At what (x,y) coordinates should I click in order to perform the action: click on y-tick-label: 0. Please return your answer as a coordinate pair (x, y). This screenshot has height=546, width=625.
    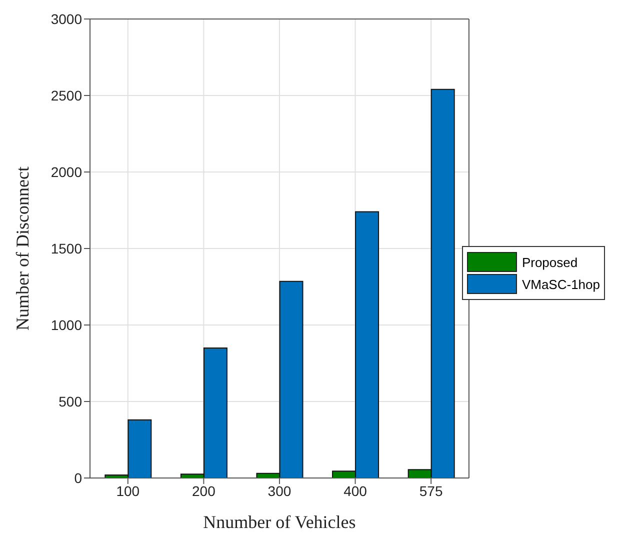
    Looking at the image, I should click on (78, 478).